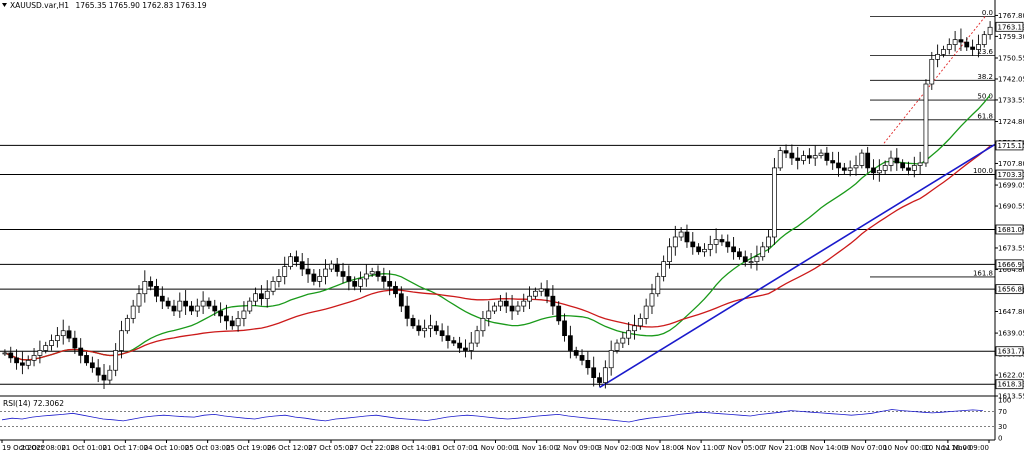 The width and height of the screenshot is (1024, 452). Describe the element at coordinates (372, 448) in the screenshot. I see `x-tick-label: 27 Oct 22:00` at that location.